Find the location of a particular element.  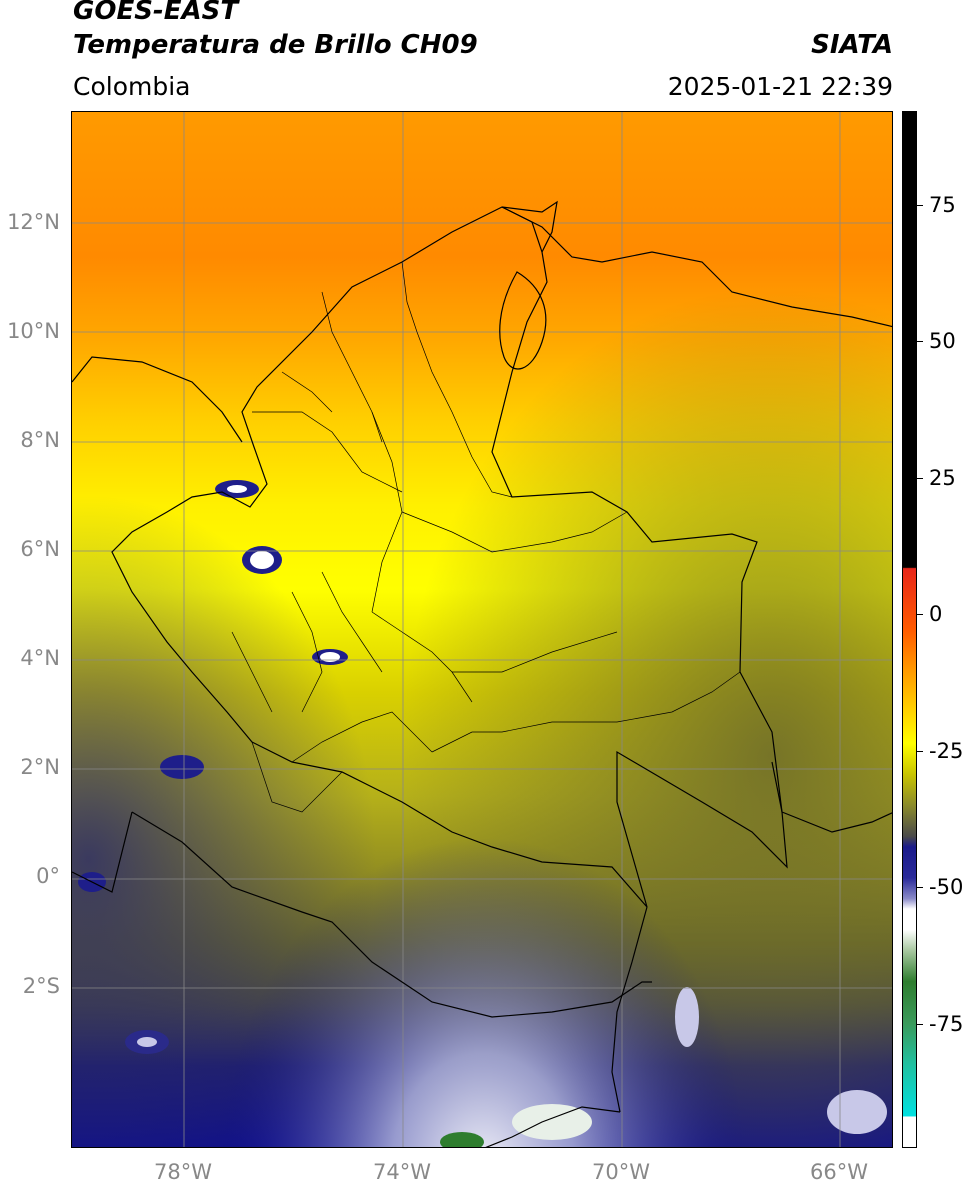

lat-label-8n: 8°N is located at coordinates (40, 440).